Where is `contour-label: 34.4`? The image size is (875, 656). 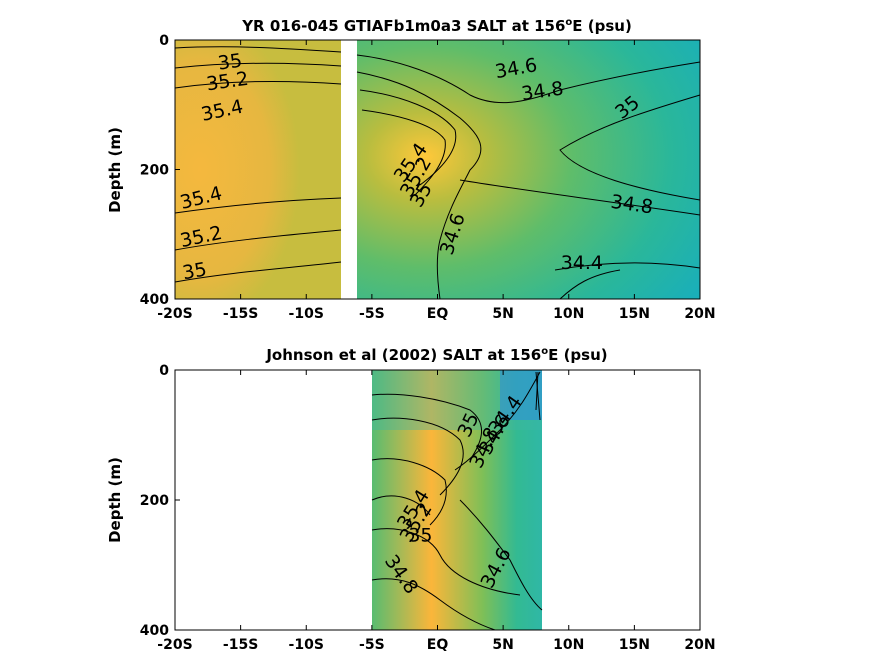 contour-label: 34.4 is located at coordinates (582, 263).